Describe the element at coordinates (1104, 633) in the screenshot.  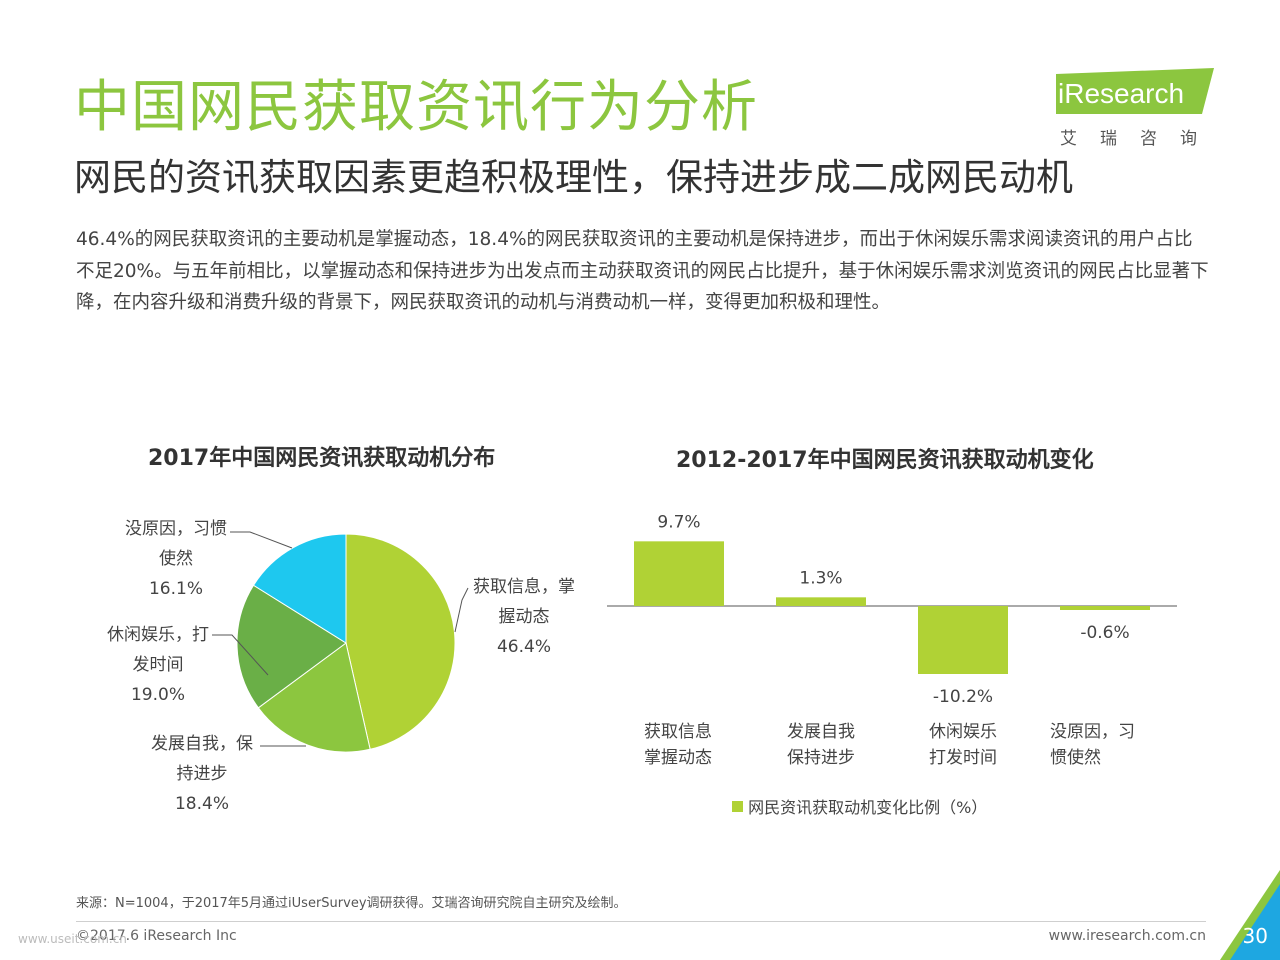
I see `bar-value-label-4: -0.6%` at that location.